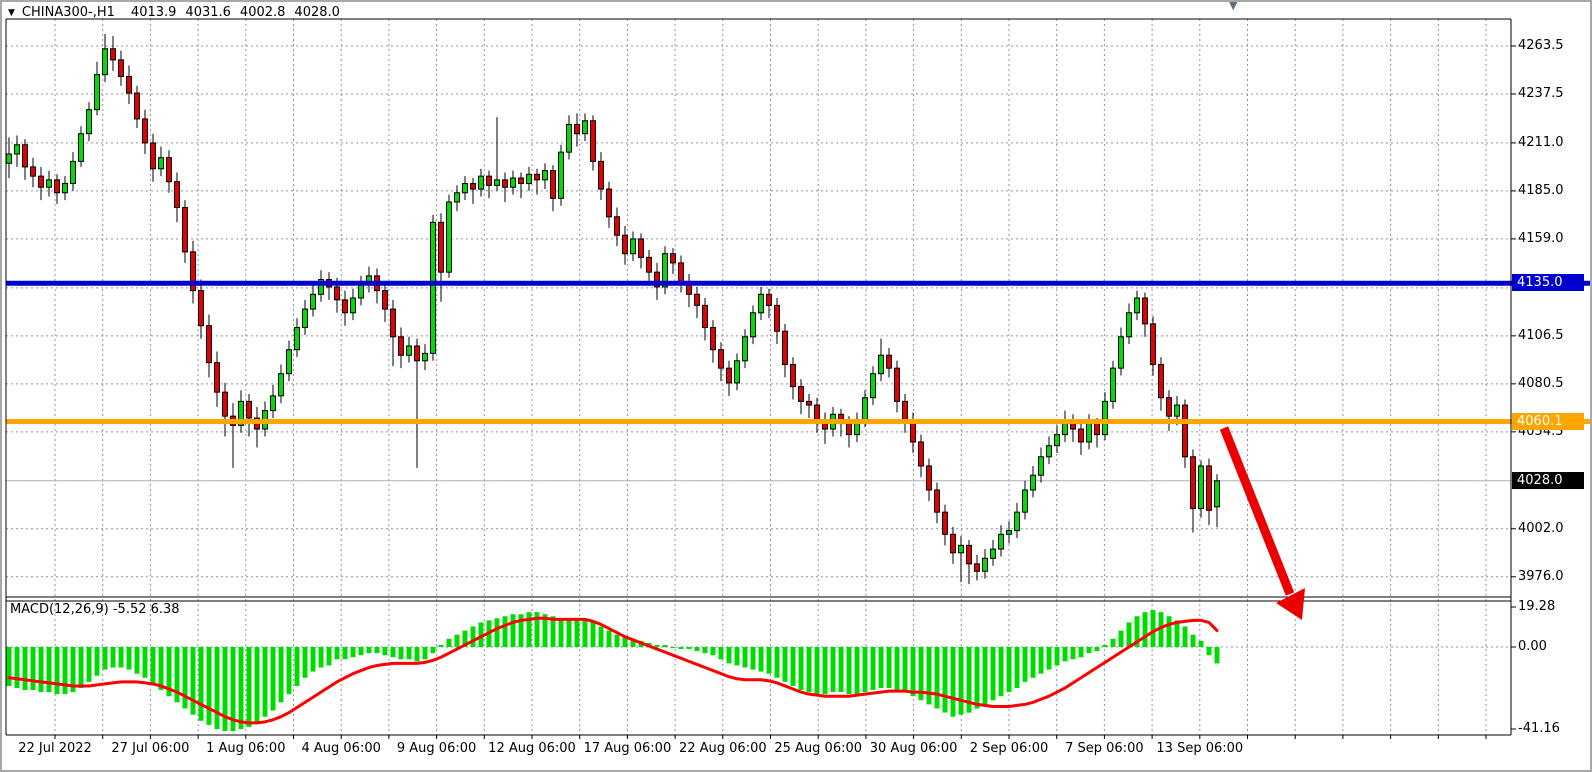  What do you see at coordinates (1233, 6) in the screenshot?
I see `scroll-to-end-icon: ▼` at bounding box center [1233, 6].